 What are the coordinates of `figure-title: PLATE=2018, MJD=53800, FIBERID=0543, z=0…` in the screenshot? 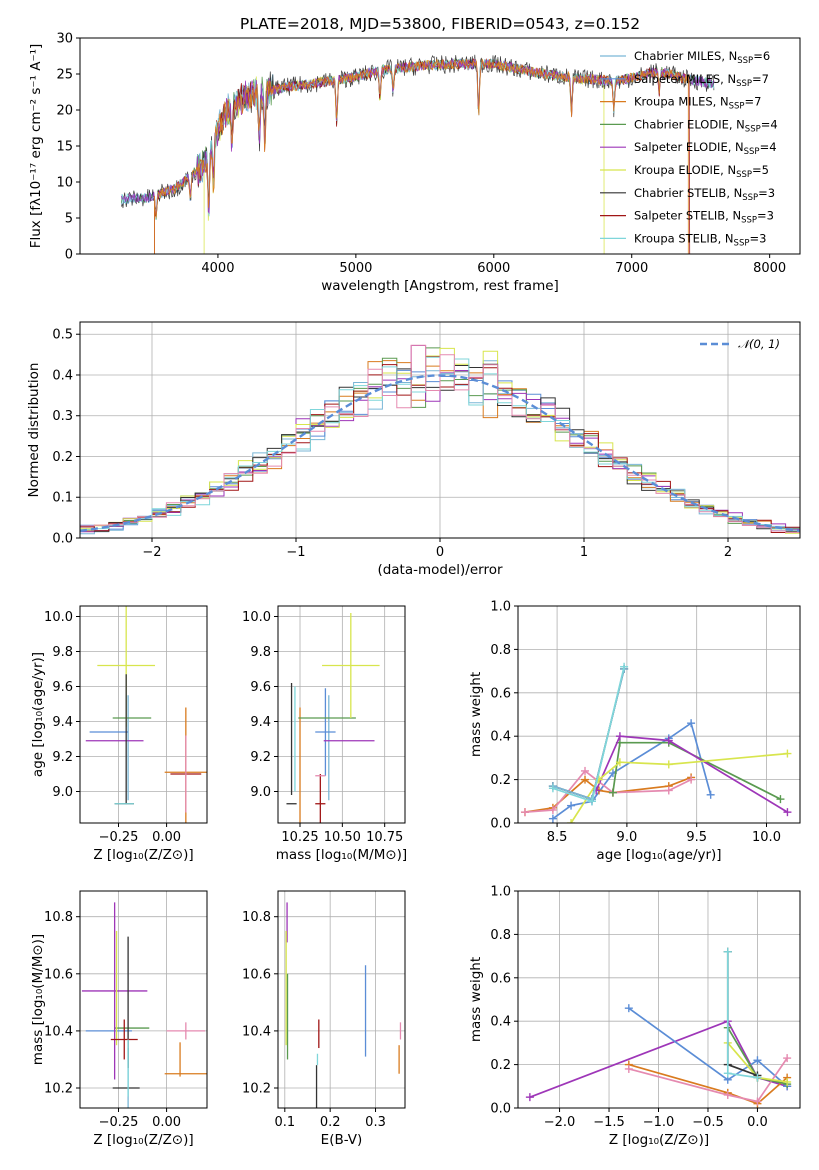 It's located at (440, 24).